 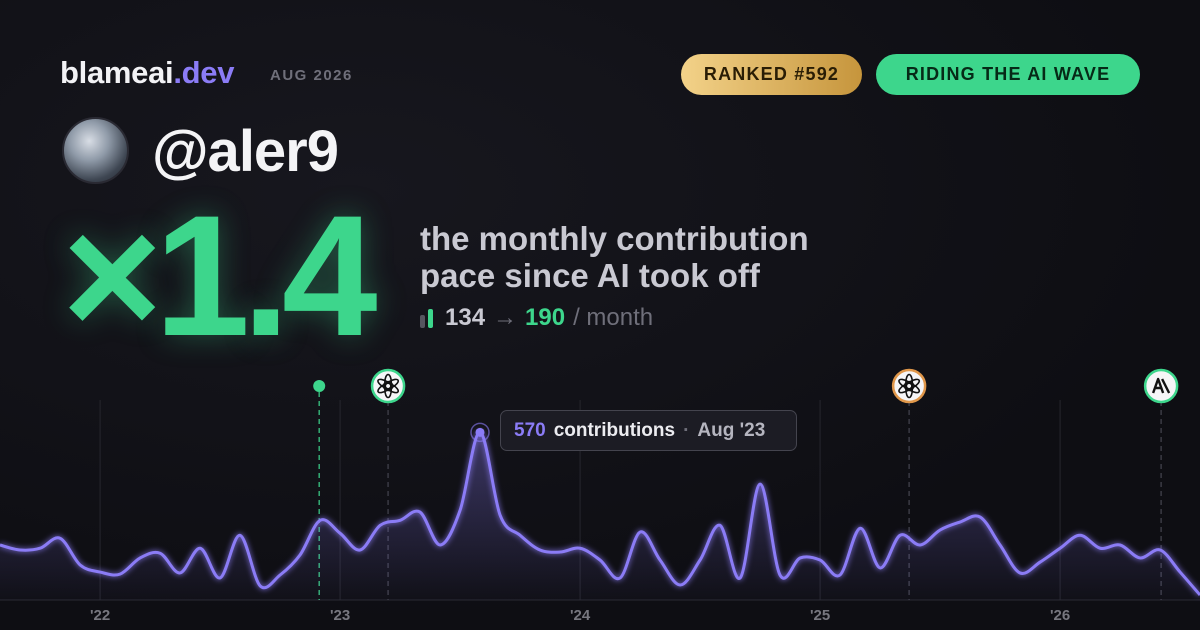 I want to click on tooltip-date: Aug '23, so click(x=731, y=430).